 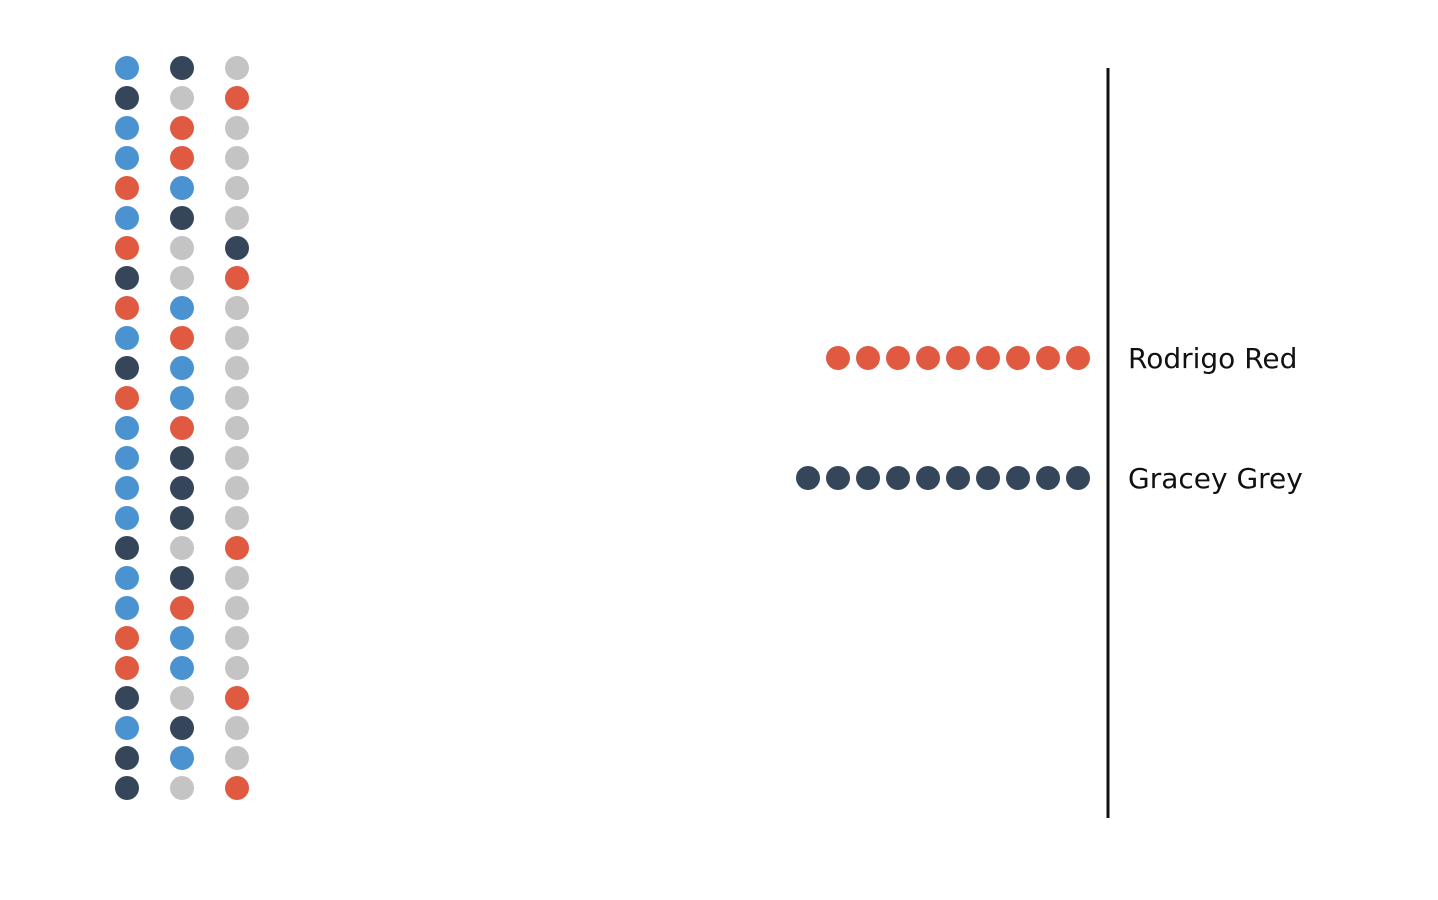 I want to click on series-label-rodrigo-red: Rodrigo Red, so click(x=1212, y=358).